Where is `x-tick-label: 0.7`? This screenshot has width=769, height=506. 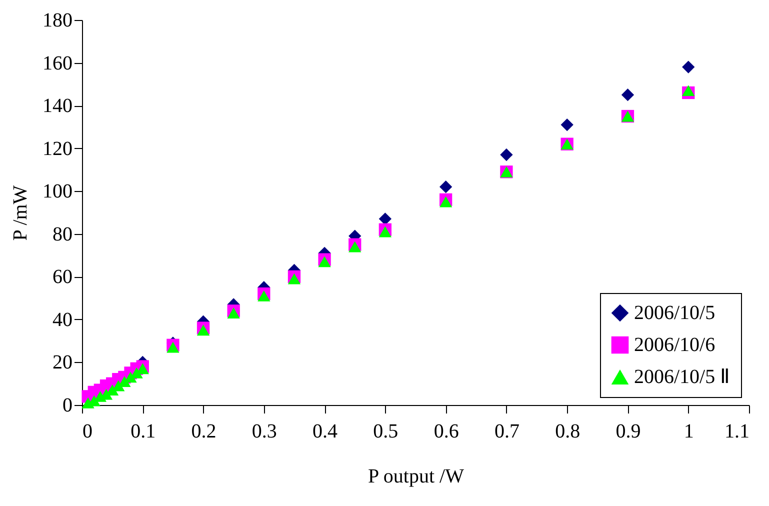 x-tick-label: 0.7 is located at coordinates (507, 431).